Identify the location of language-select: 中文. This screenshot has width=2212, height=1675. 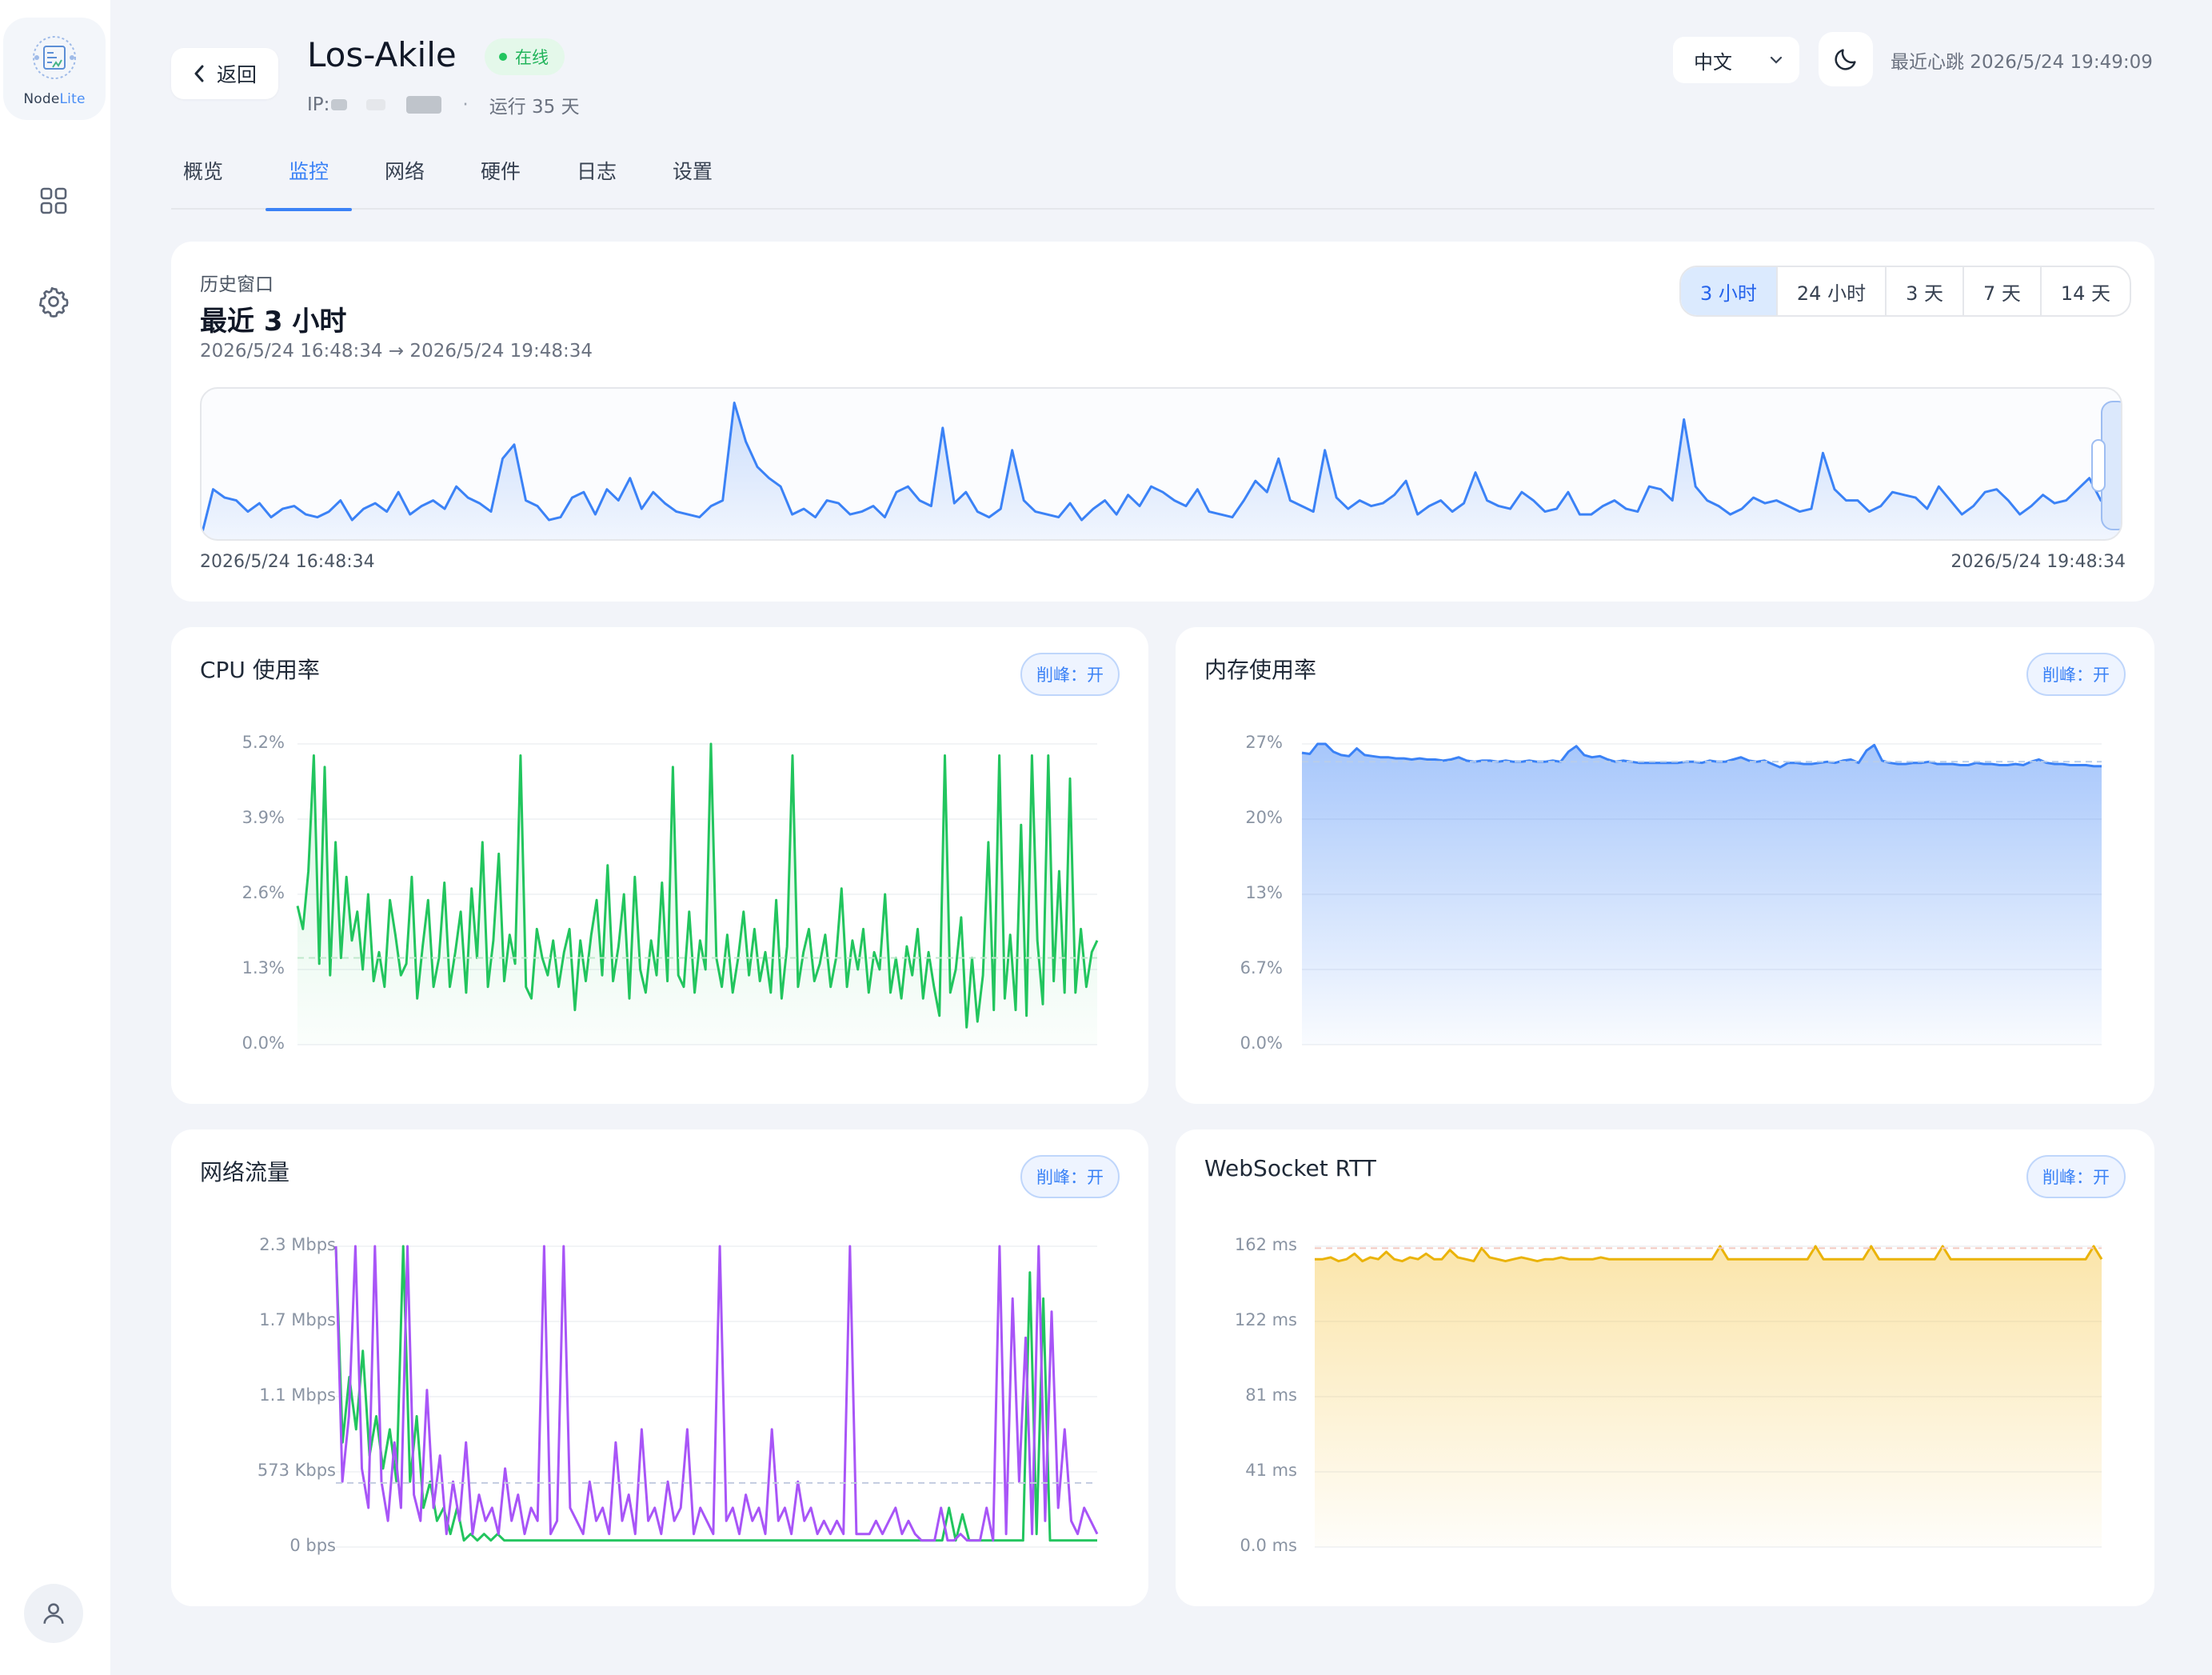
(1736, 60).